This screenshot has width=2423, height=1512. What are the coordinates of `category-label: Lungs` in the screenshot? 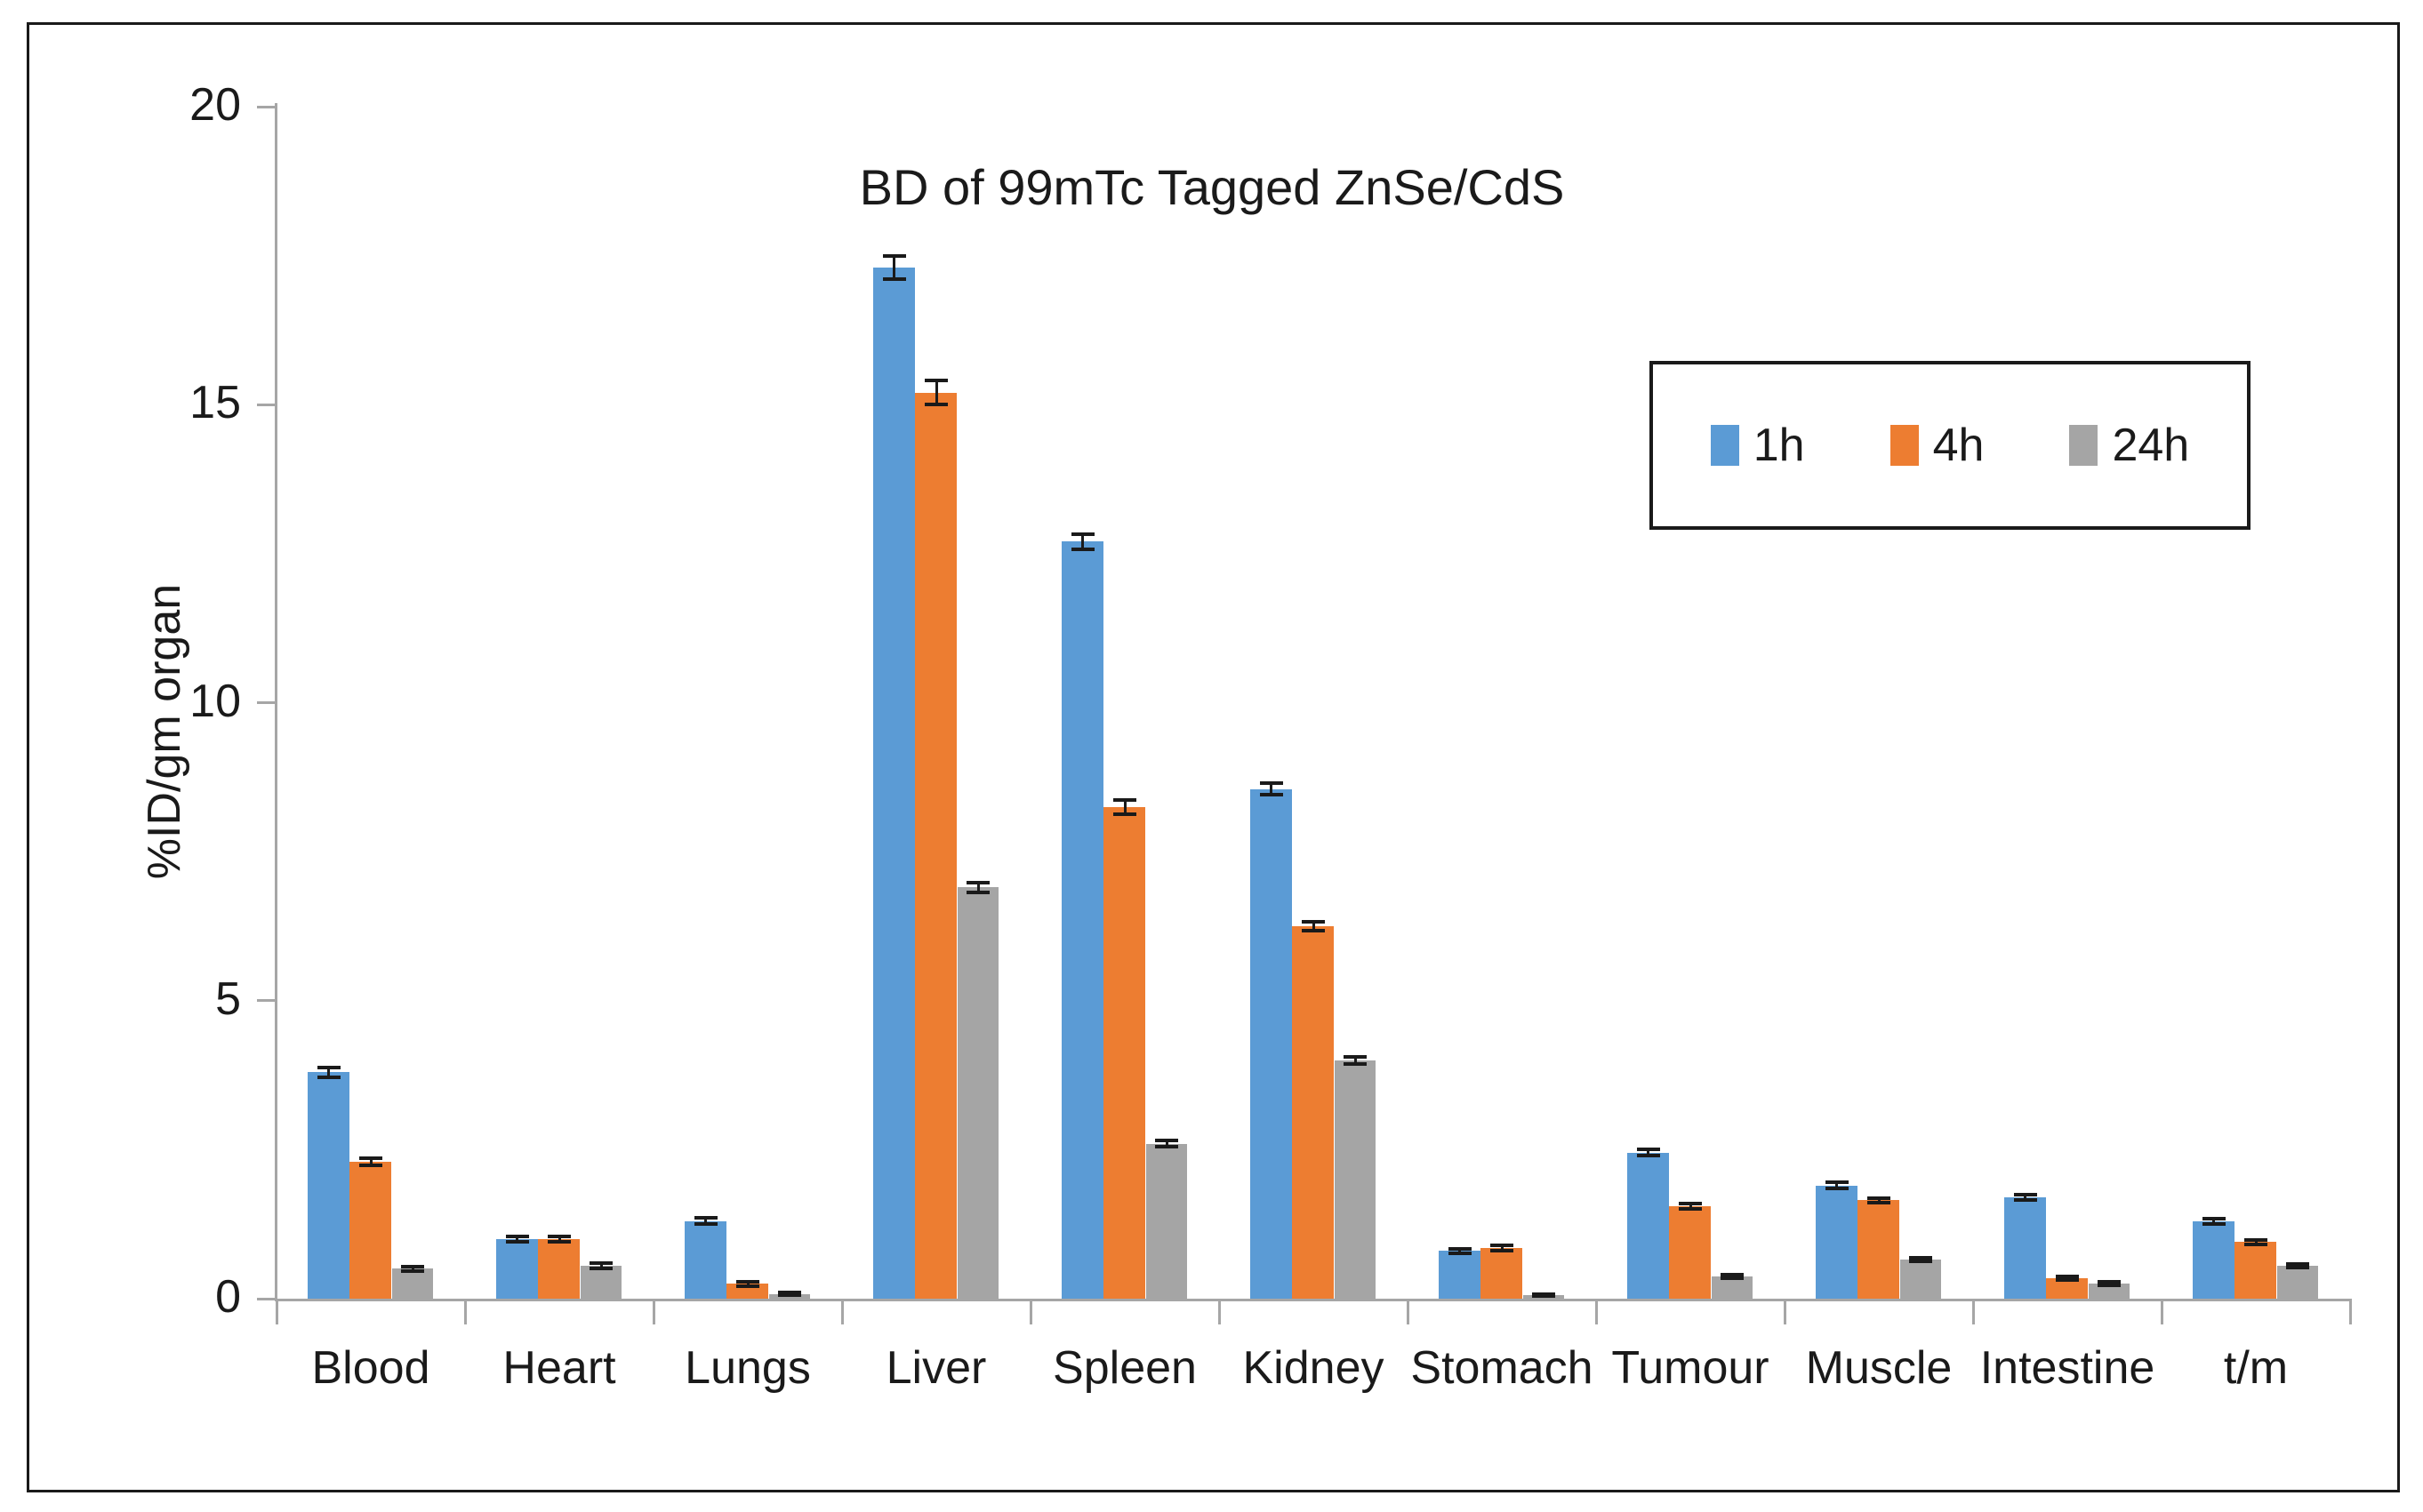 It's located at (748, 1368).